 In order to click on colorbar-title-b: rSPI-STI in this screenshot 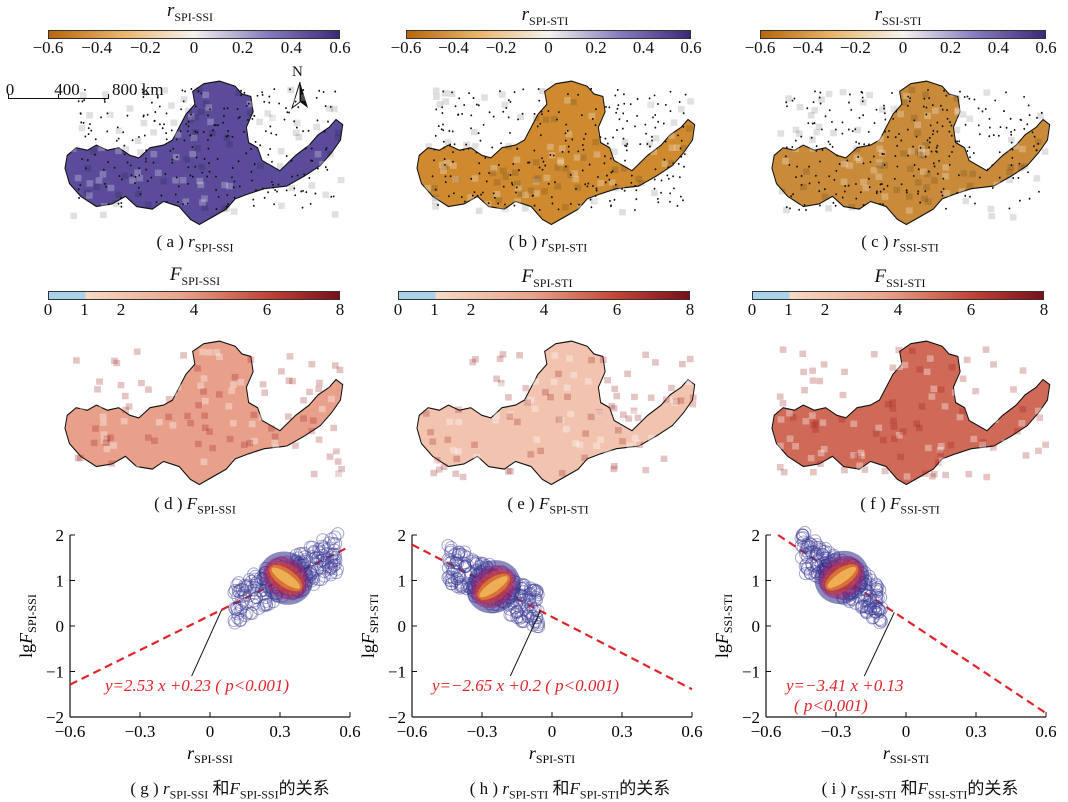, I will do `click(545, 16)`.